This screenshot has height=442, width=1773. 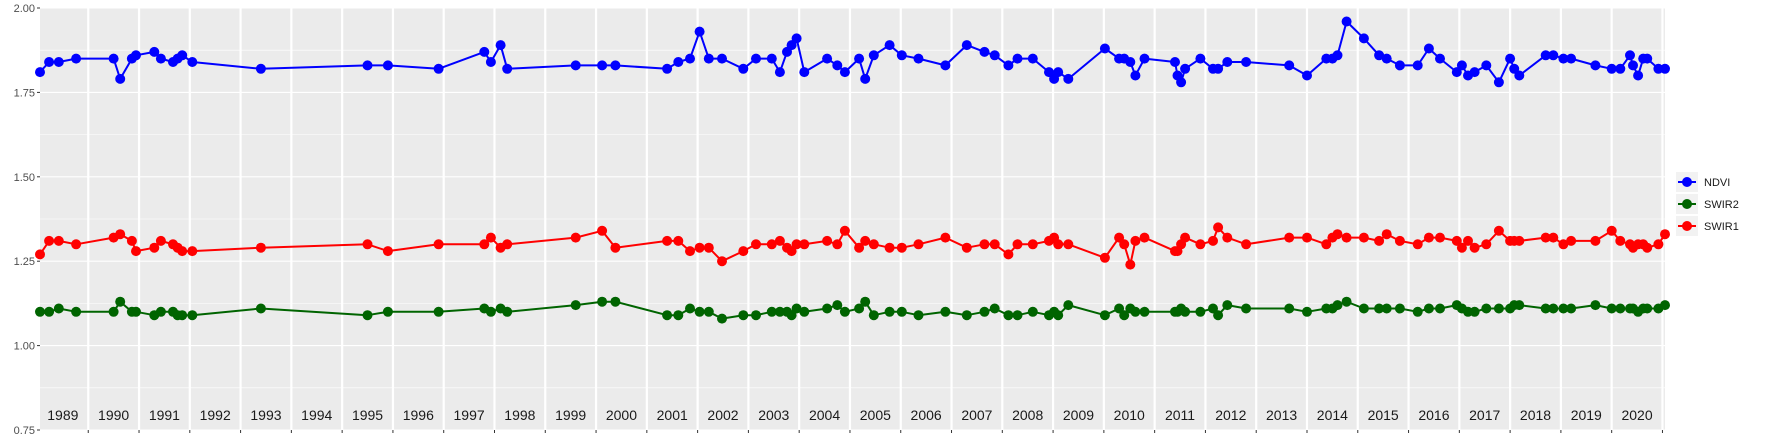 I want to click on year-label: 2003, so click(x=773, y=415).